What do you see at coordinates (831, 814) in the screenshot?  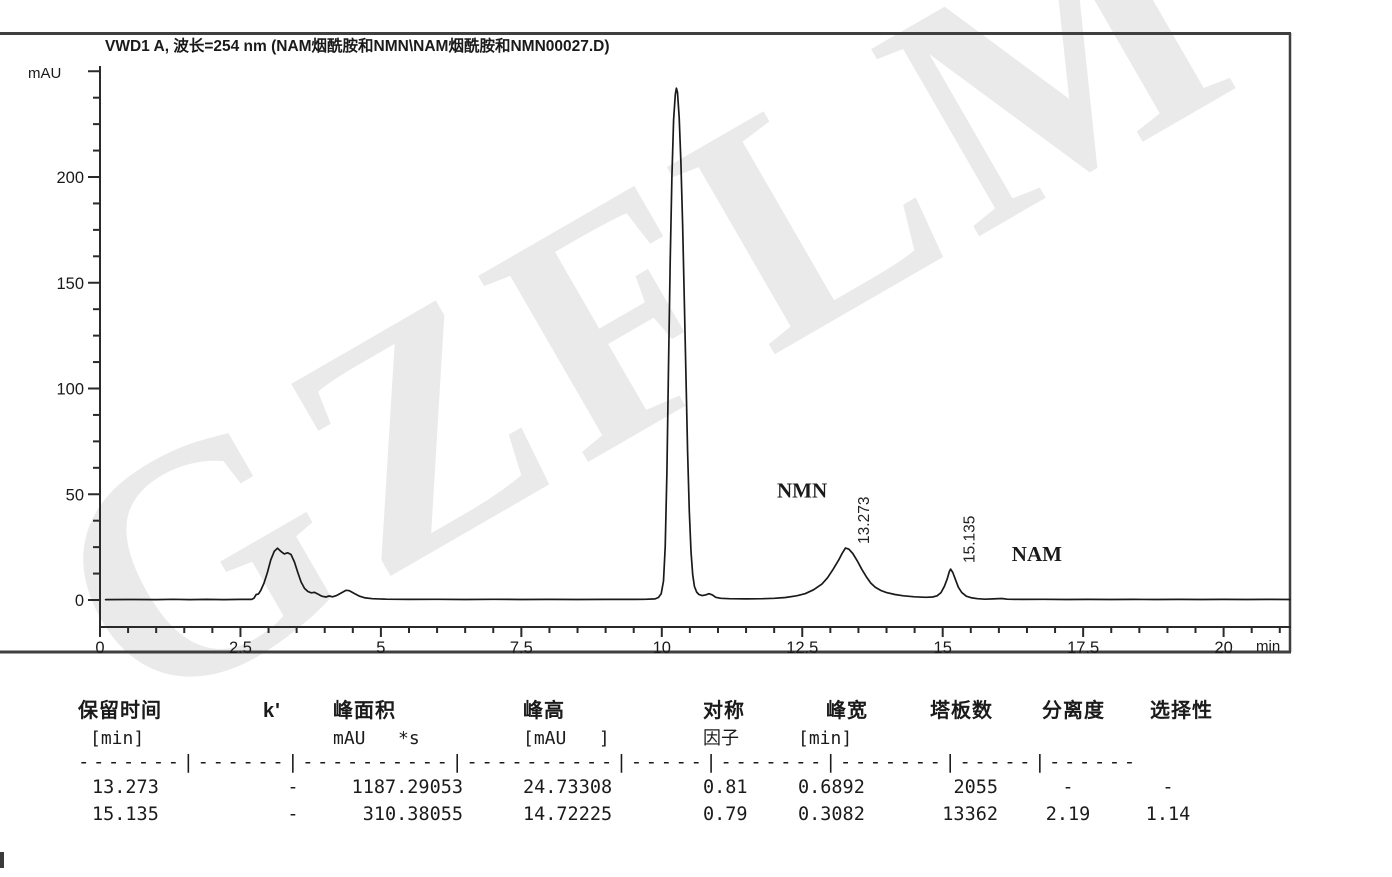 I see `cell-width: 0.3082` at bounding box center [831, 814].